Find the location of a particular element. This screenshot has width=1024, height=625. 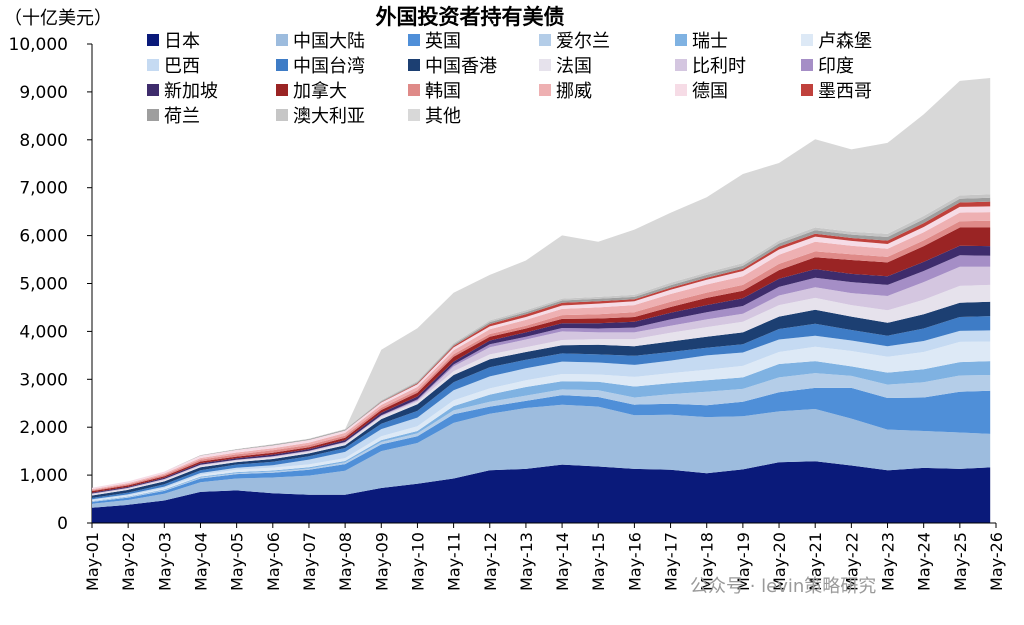

legend-label: 爱尔兰 is located at coordinates (583, 41).